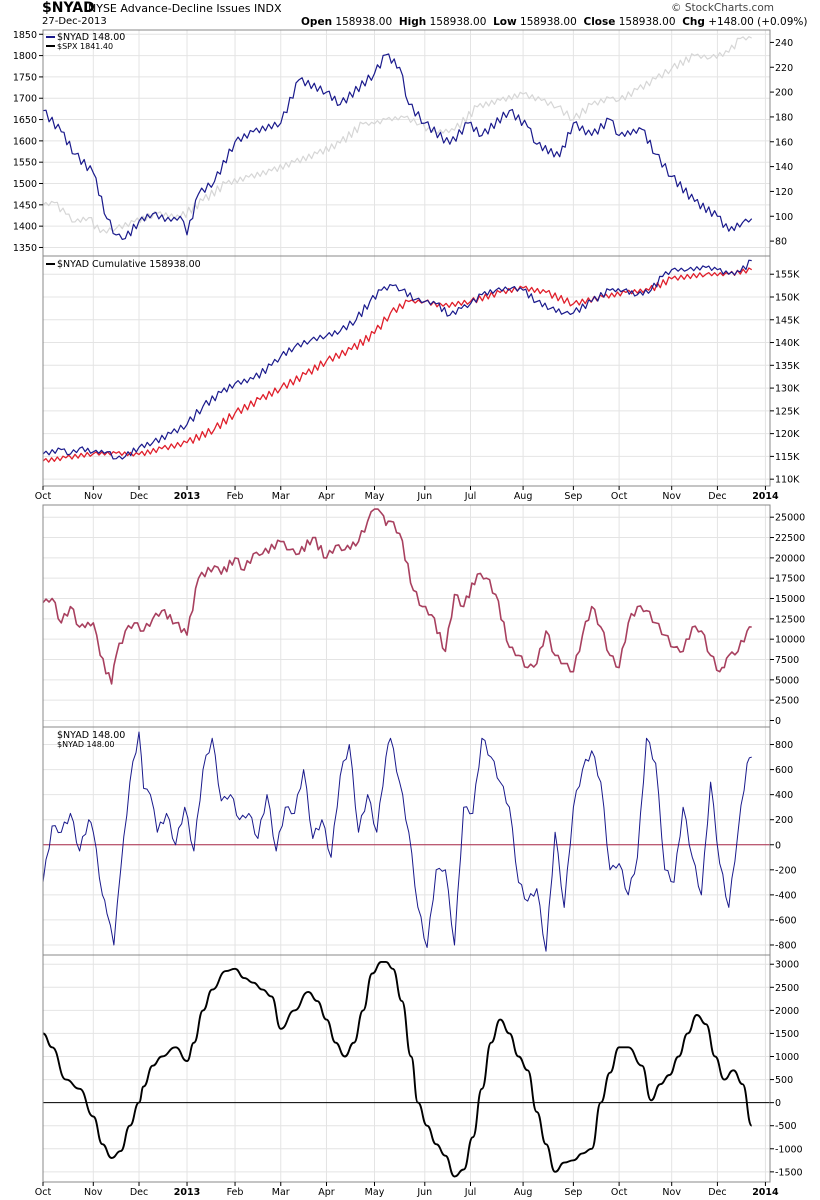 The height and width of the screenshot is (1200, 820). What do you see at coordinates (786, 920) in the screenshot?
I see `y-tick-label: -600` at bounding box center [786, 920].